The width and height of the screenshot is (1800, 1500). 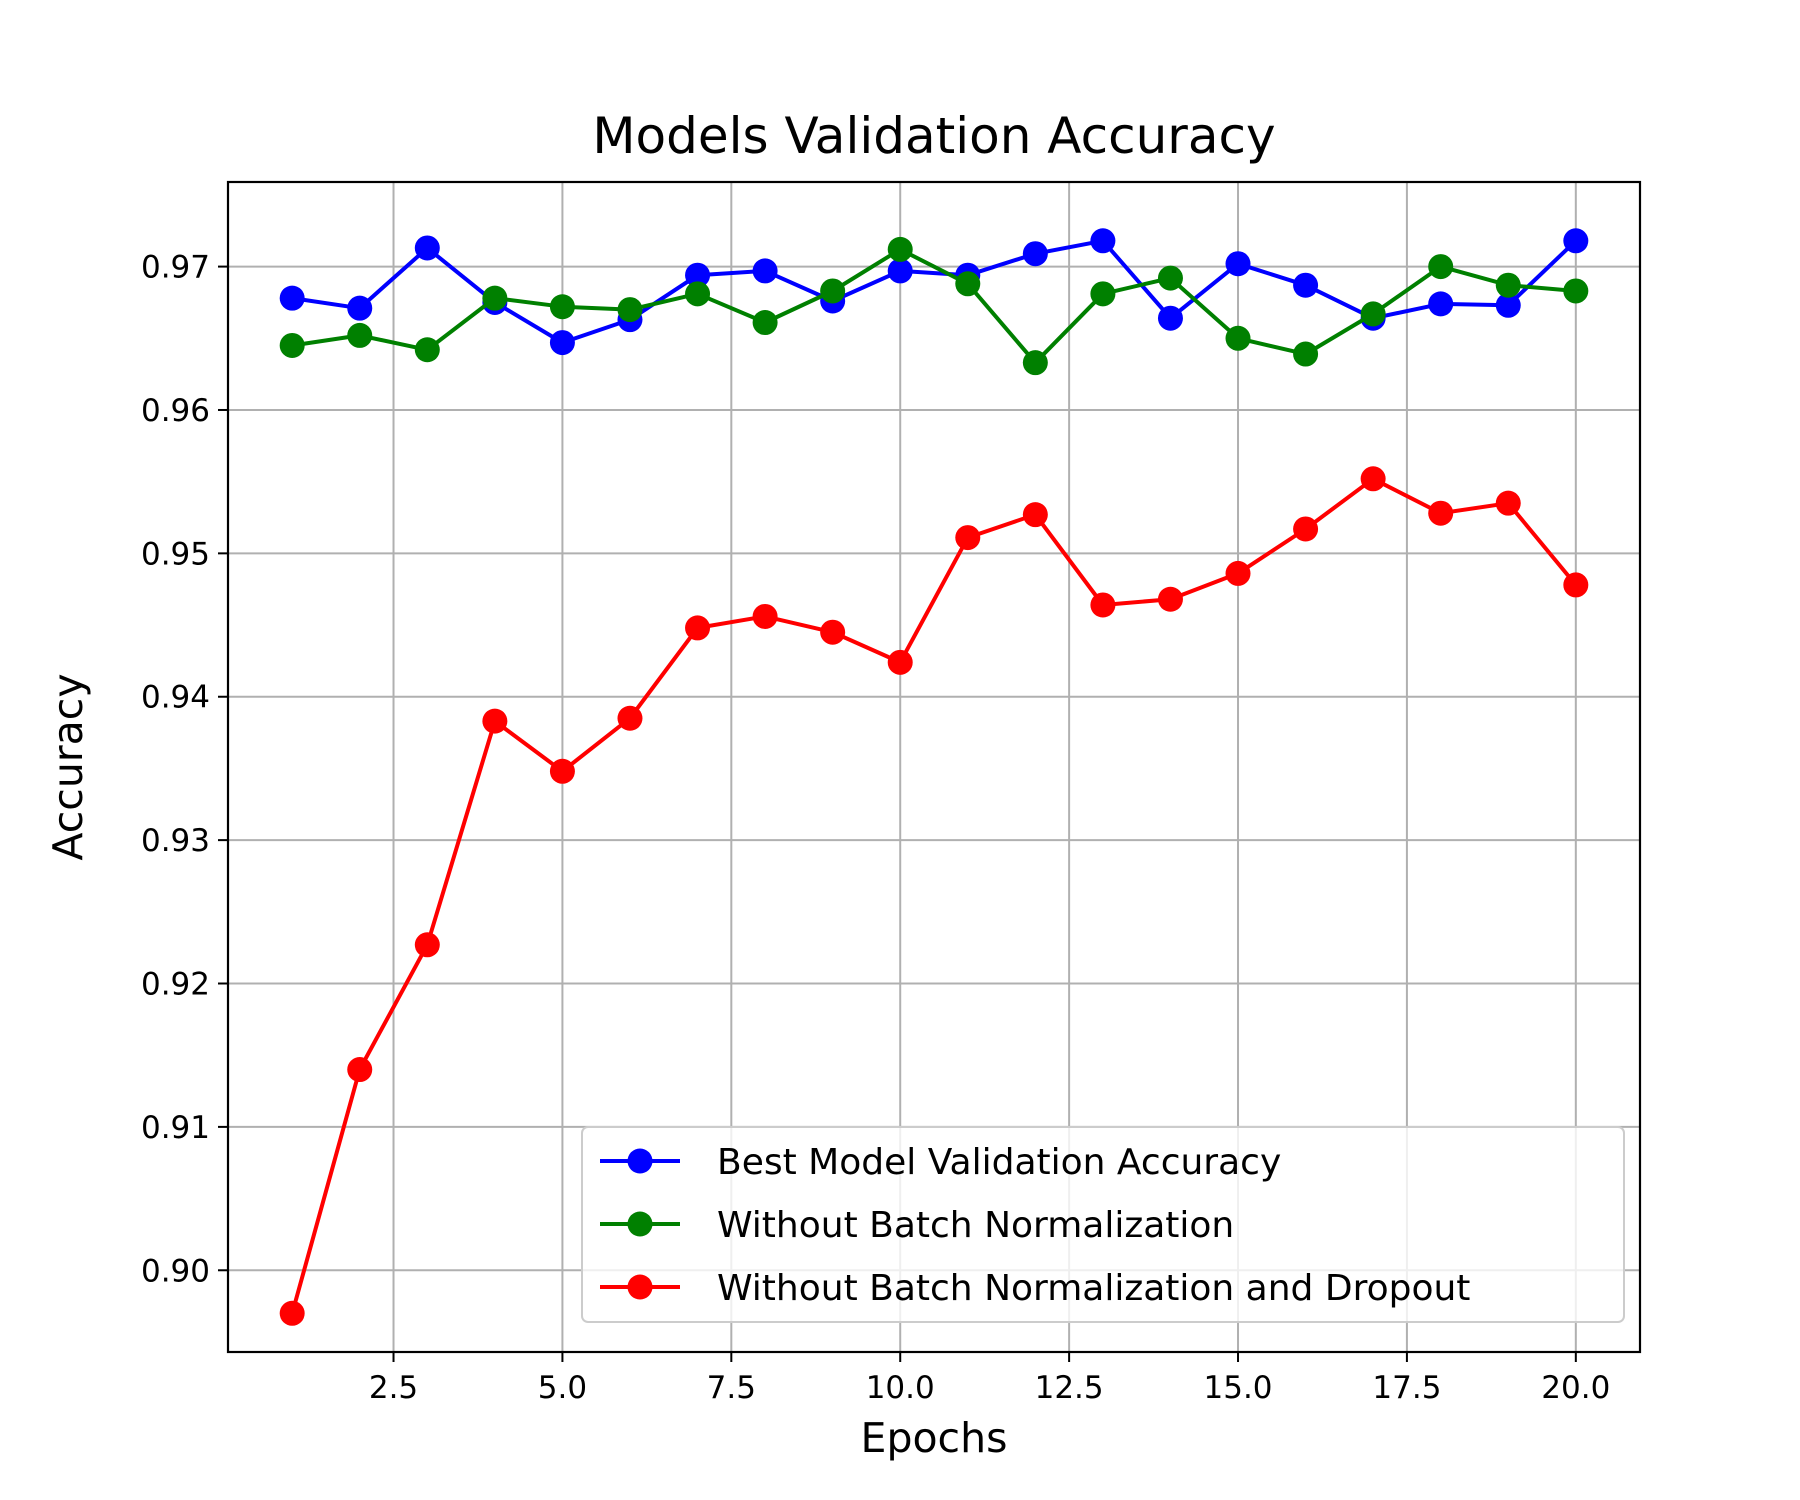 What do you see at coordinates (393, 1388) in the screenshot?
I see `x-tick-label: 2.5` at bounding box center [393, 1388].